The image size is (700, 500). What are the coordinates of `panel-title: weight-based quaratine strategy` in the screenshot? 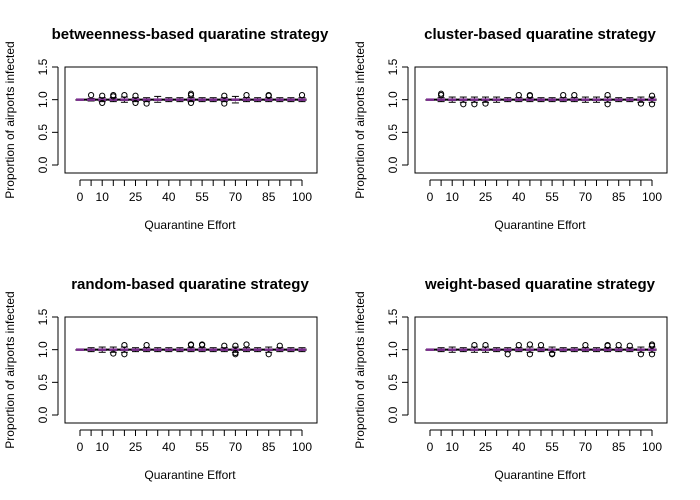 It's located at (540, 284).